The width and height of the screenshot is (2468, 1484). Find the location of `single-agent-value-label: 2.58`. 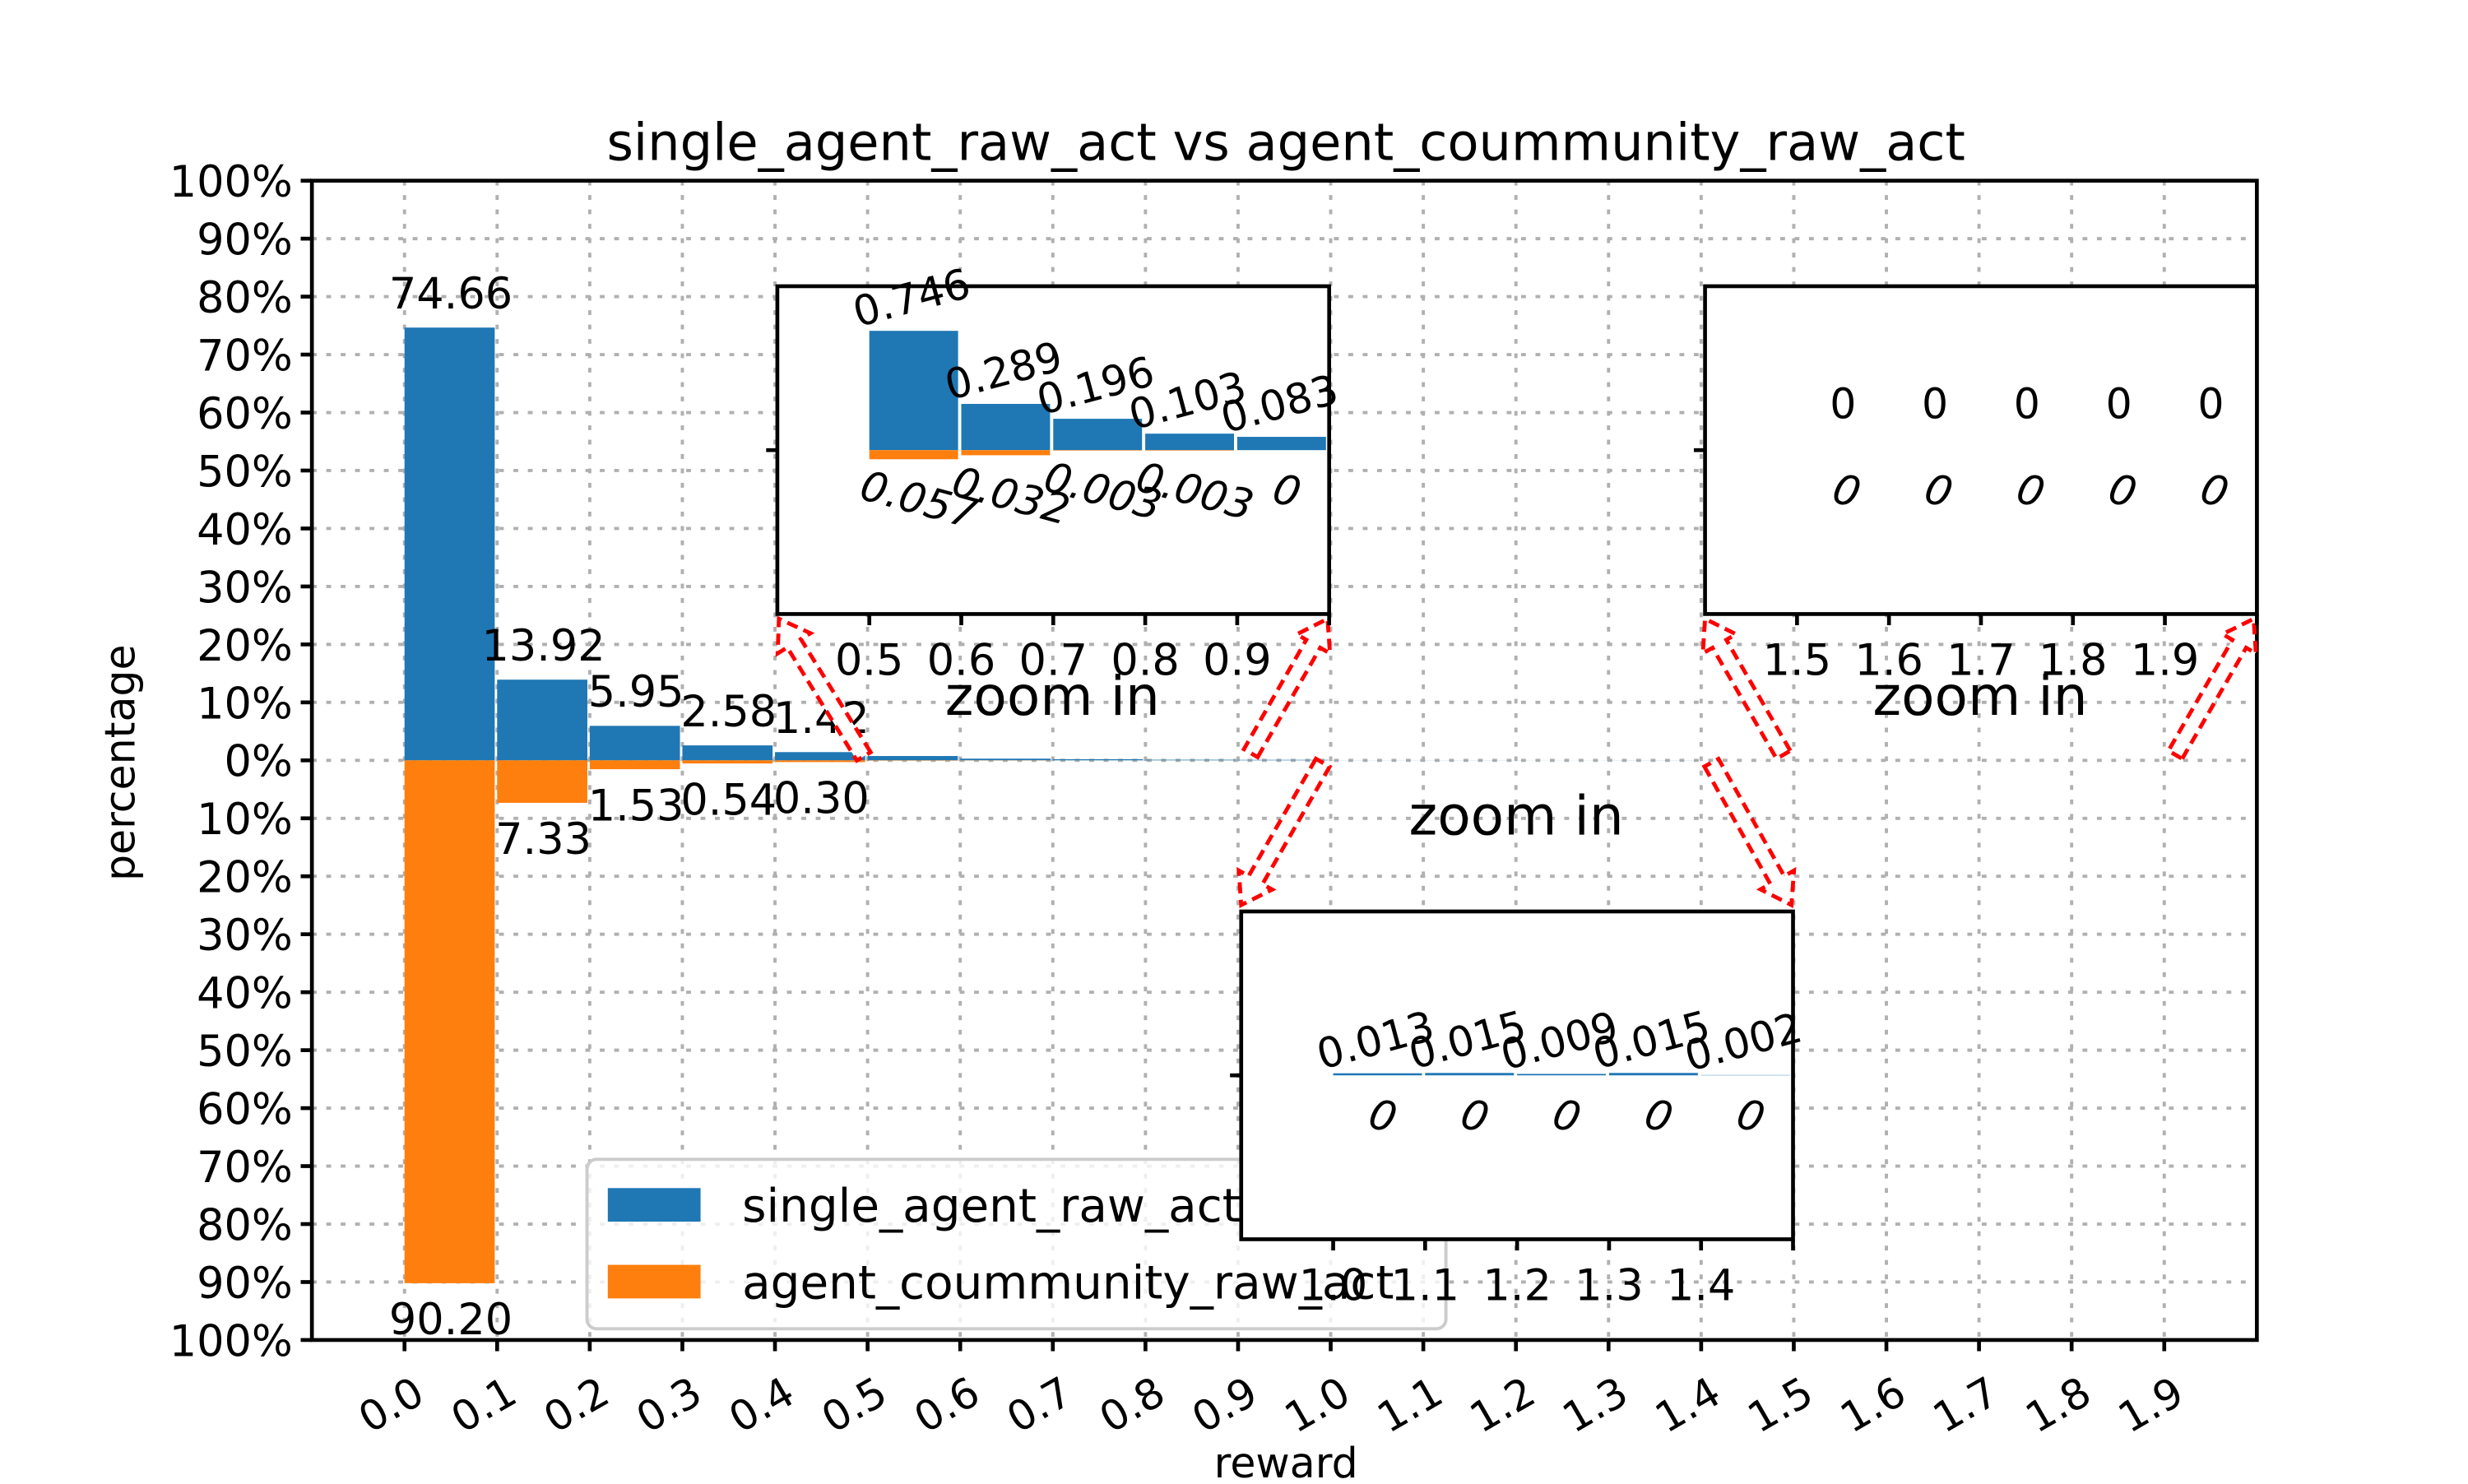

single-agent-value-label: 2.58 is located at coordinates (728, 712).